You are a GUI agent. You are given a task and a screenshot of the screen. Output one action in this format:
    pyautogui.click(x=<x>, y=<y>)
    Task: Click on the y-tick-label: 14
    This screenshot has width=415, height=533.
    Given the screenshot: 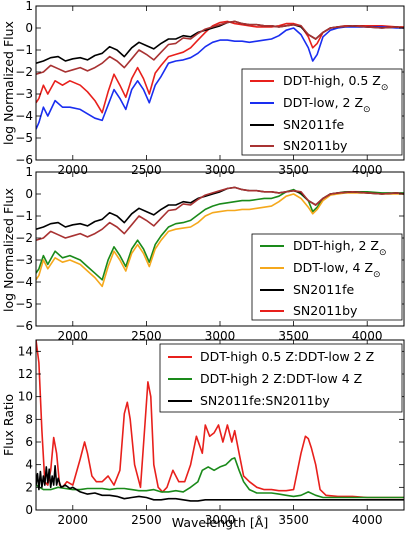 What is the action you would take?
    pyautogui.click(x=25, y=351)
    